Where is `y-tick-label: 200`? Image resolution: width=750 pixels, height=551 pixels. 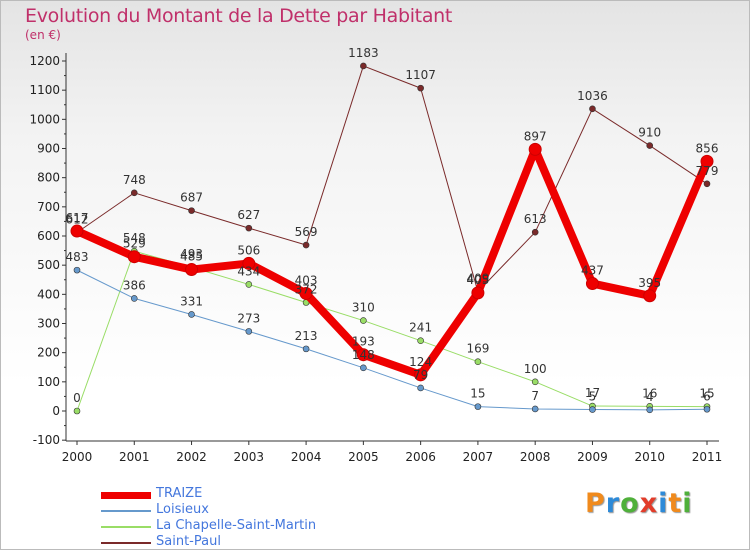 y-tick-label: 200 is located at coordinates (48, 353).